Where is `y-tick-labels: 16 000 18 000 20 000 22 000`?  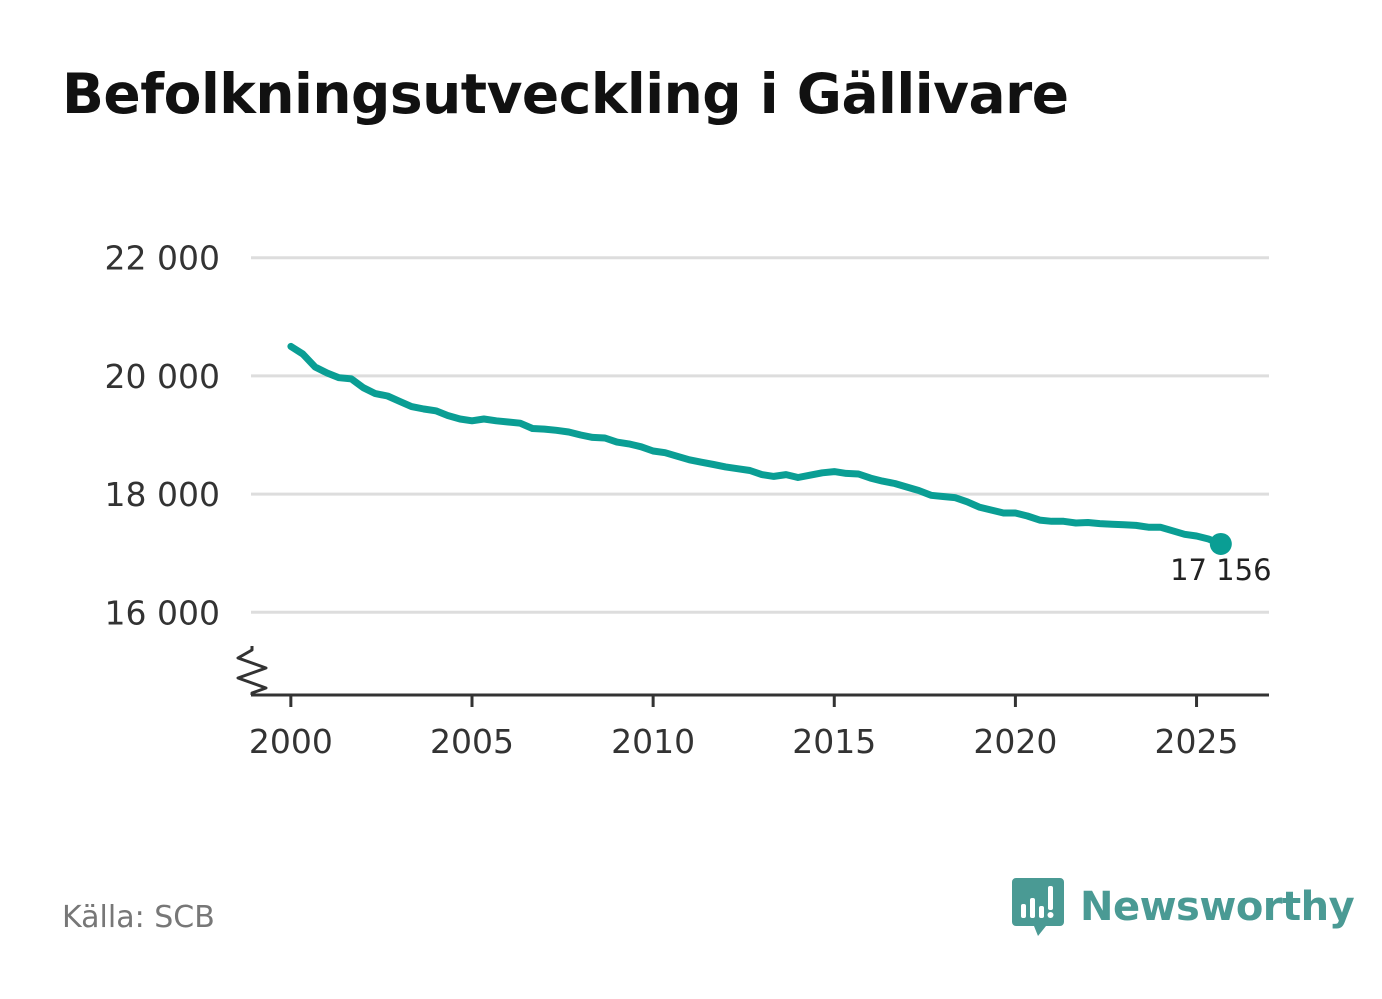
y-tick-labels: 16 000 18 000 20 000 22 000 is located at coordinates (162, 436).